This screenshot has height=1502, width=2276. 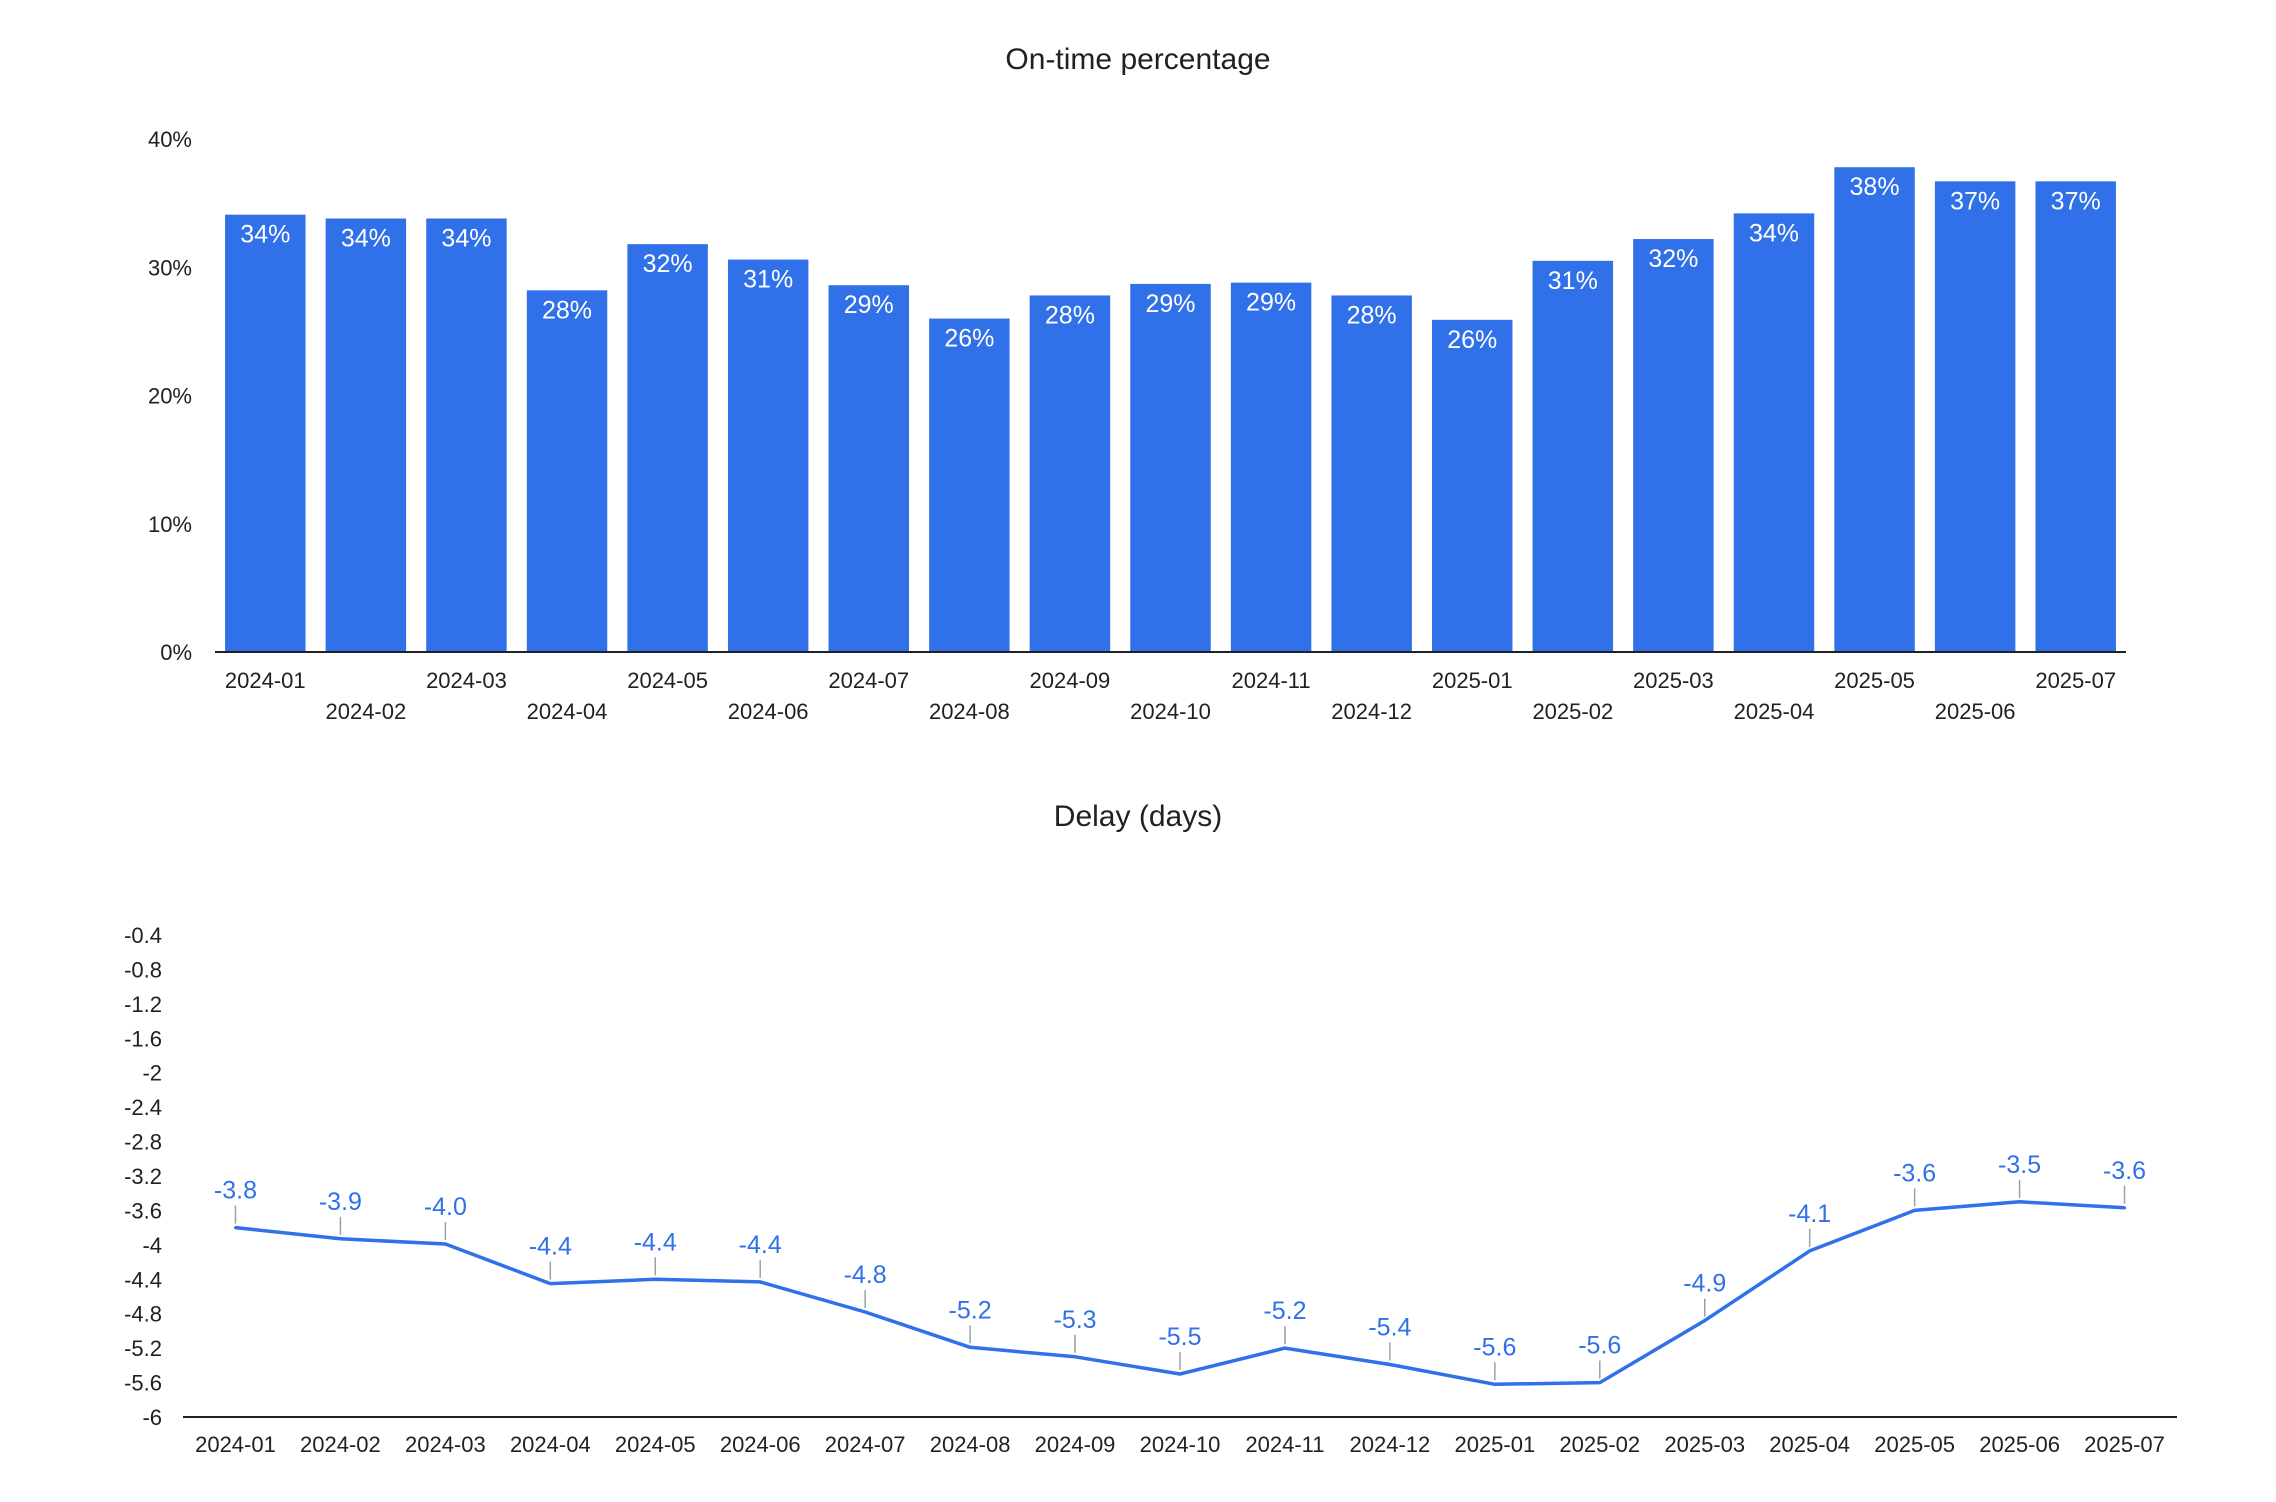 I want to click on bar-x-tick-label: 2024-02, so click(x=365, y=711).